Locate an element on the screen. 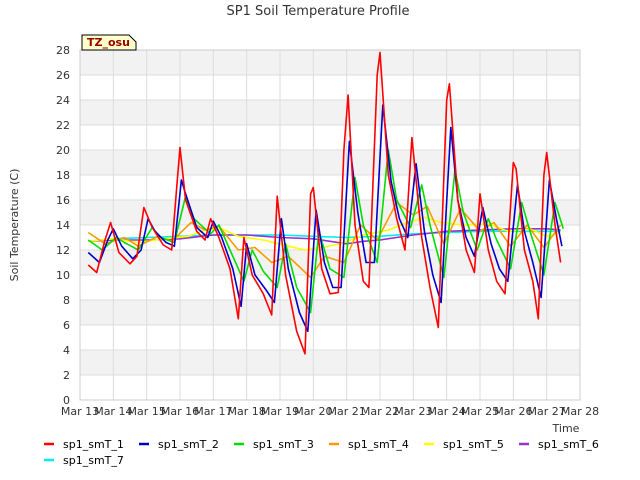  x-tick-label: Mar 17 is located at coordinates (213, 411).